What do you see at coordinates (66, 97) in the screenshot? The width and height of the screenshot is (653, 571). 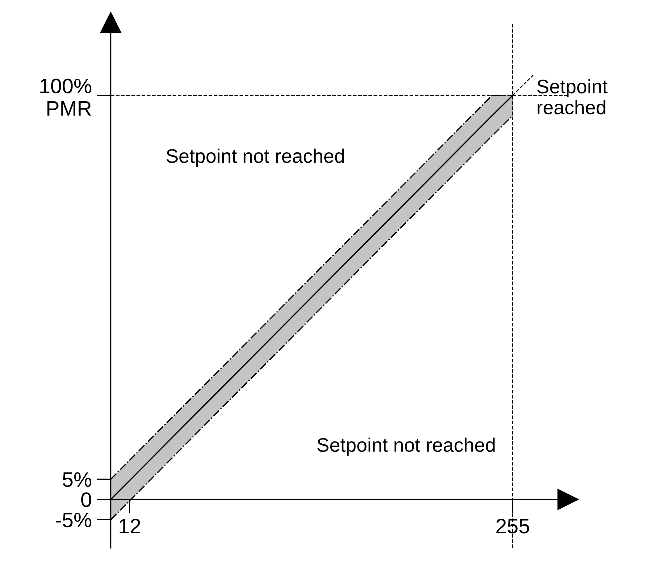 I see `y-tick-label: 100% PMR` at bounding box center [66, 97].